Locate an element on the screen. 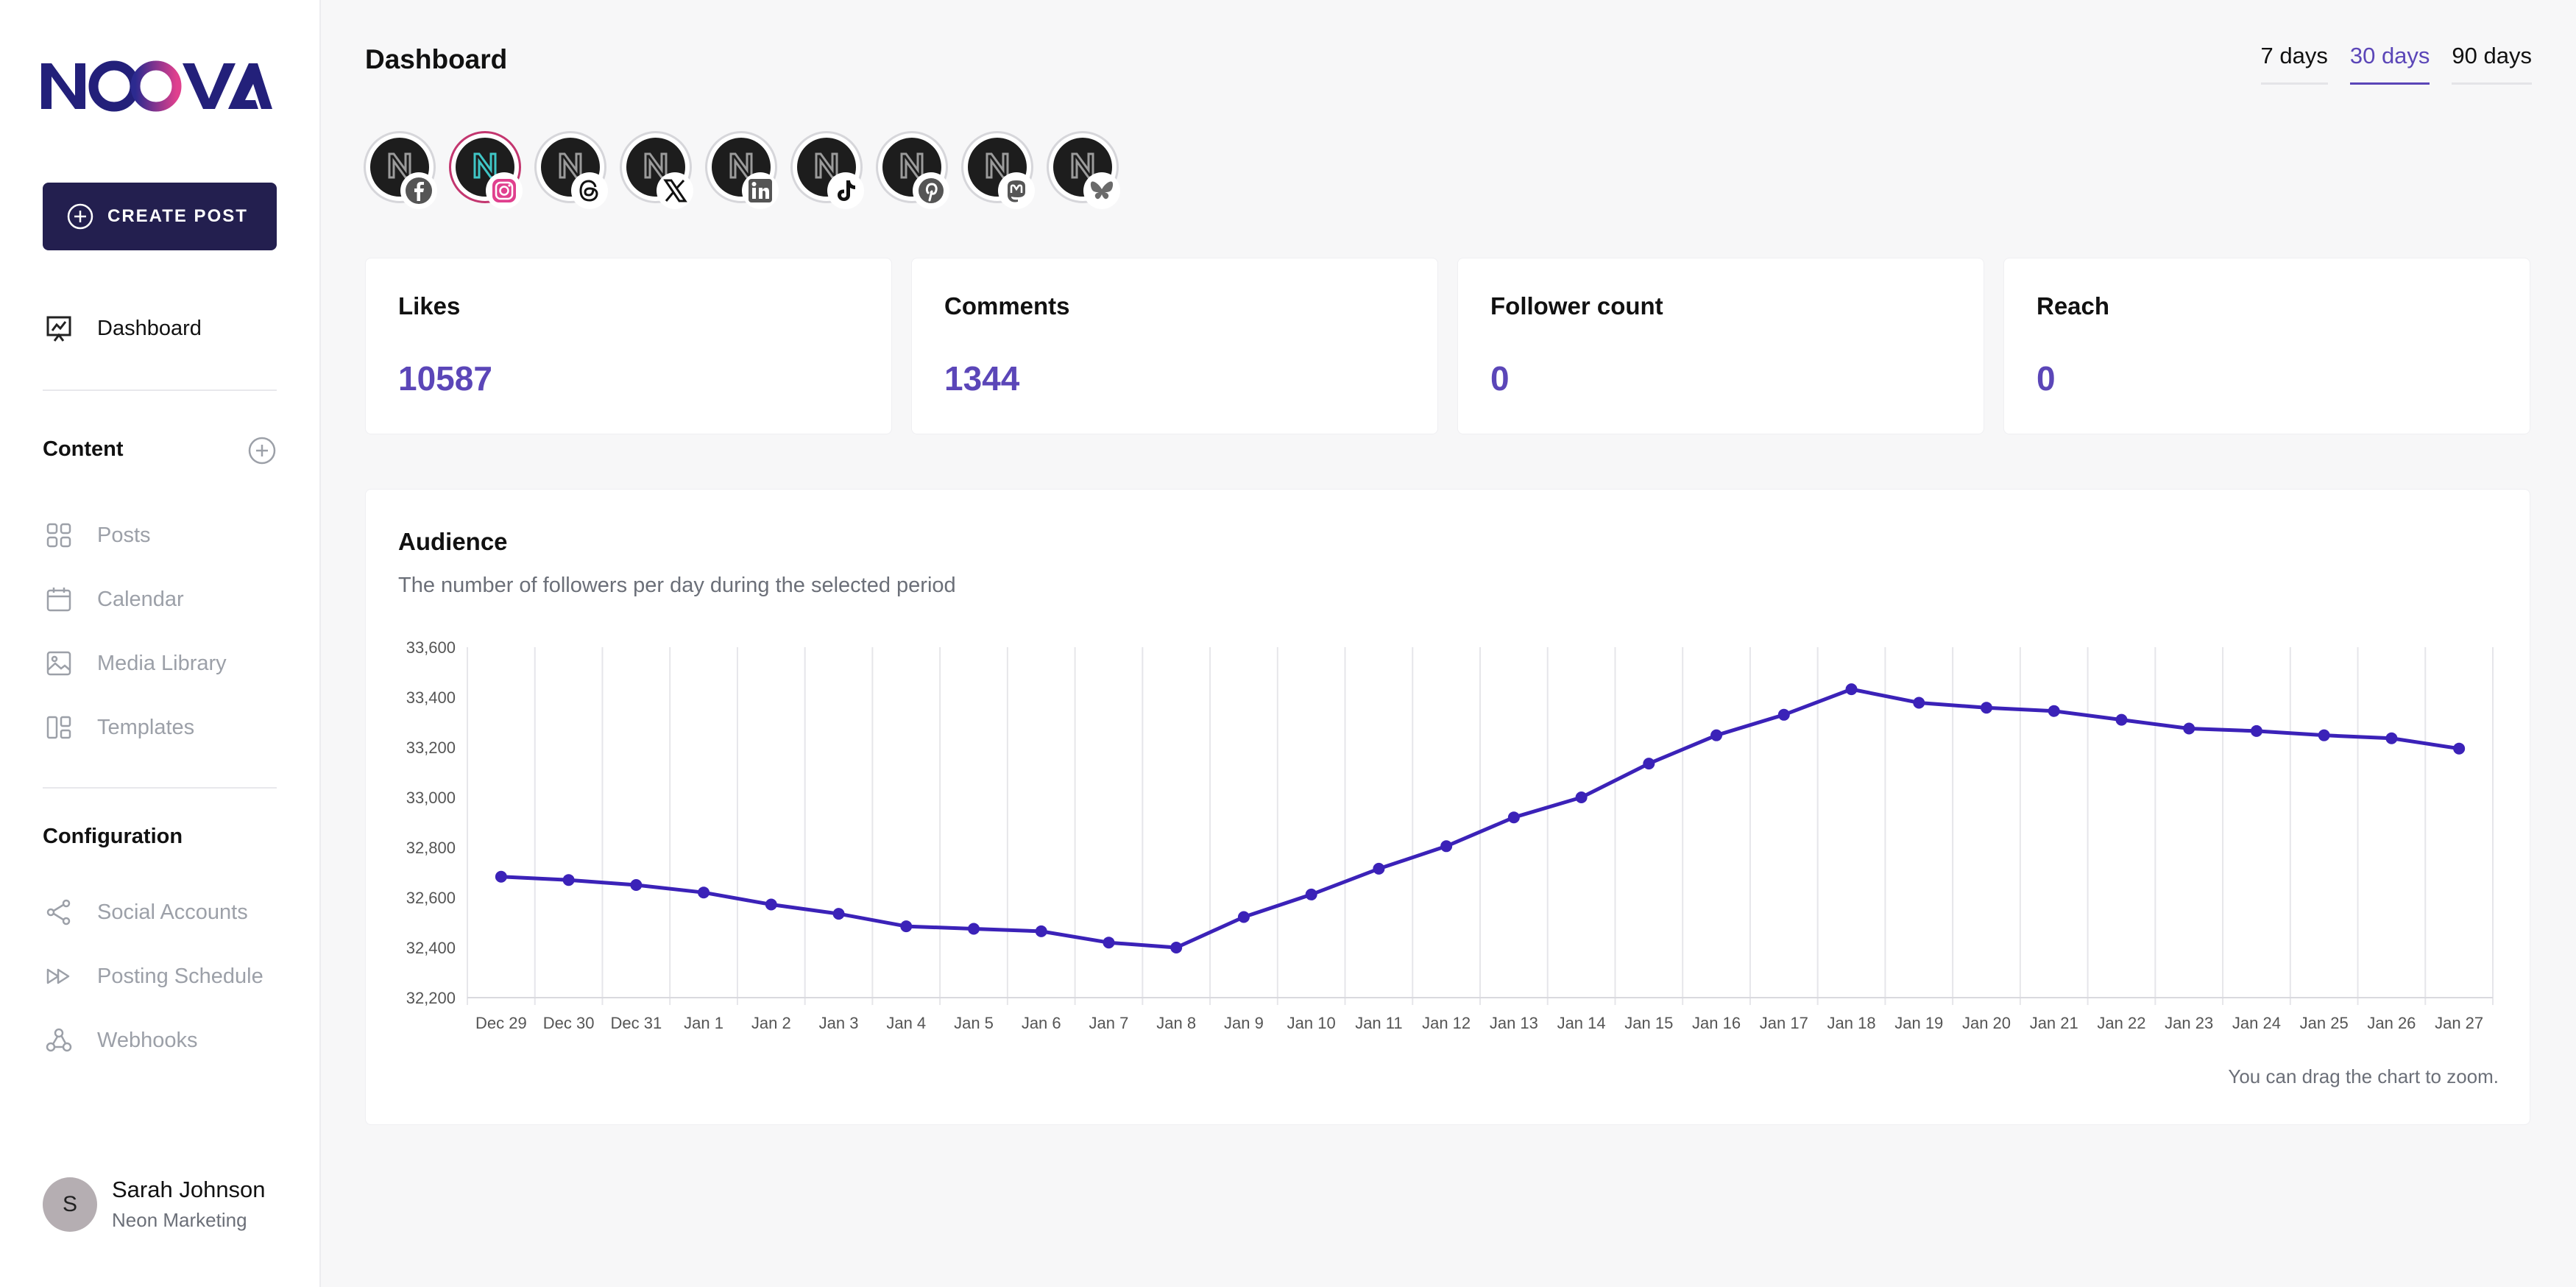 The width and height of the screenshot is (2576, 1287). sidebar-item-calendar: Calendar is located at coordinates (113, 599).